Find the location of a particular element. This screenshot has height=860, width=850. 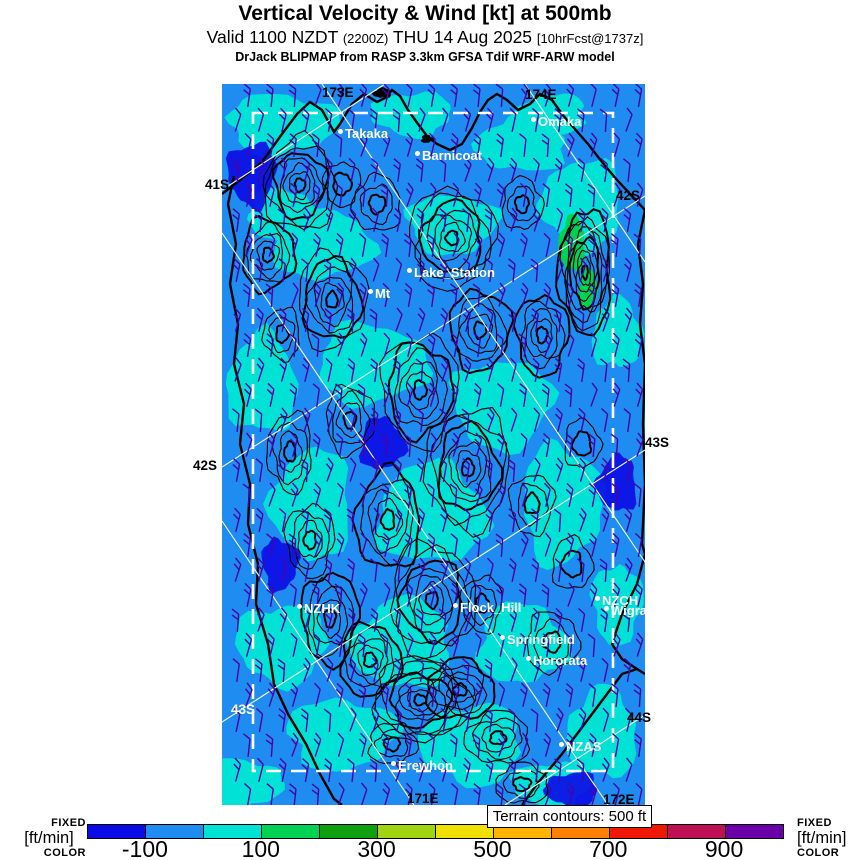

valid-date: THU 14 Aug 2025 is located at coordinates (462, 37).